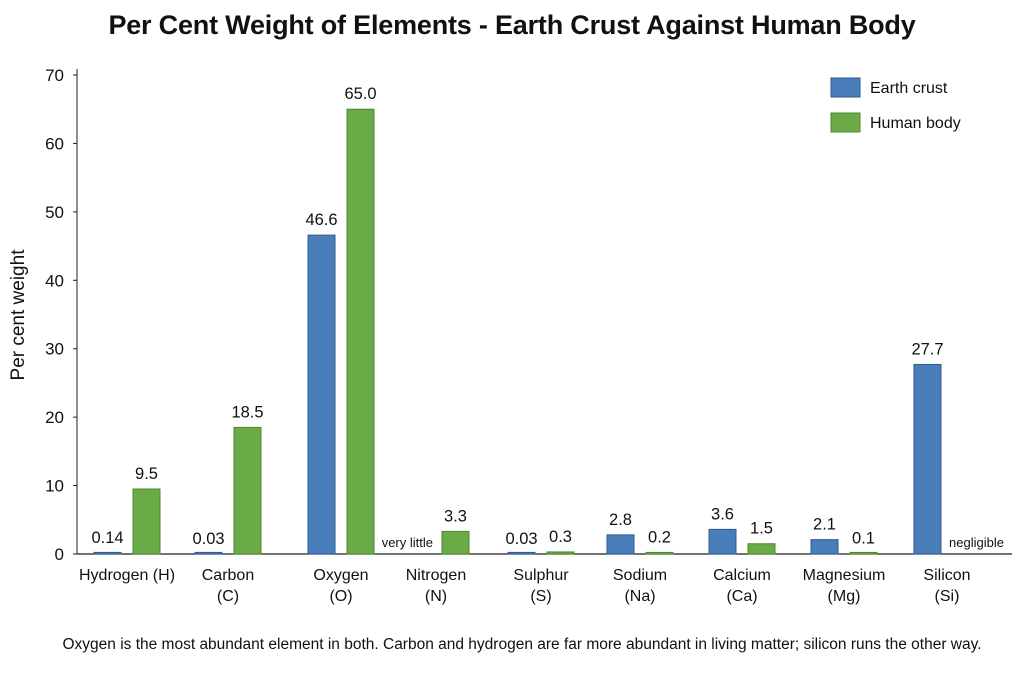  I want to click on x-category-label: Calcium, so click(742, 575).